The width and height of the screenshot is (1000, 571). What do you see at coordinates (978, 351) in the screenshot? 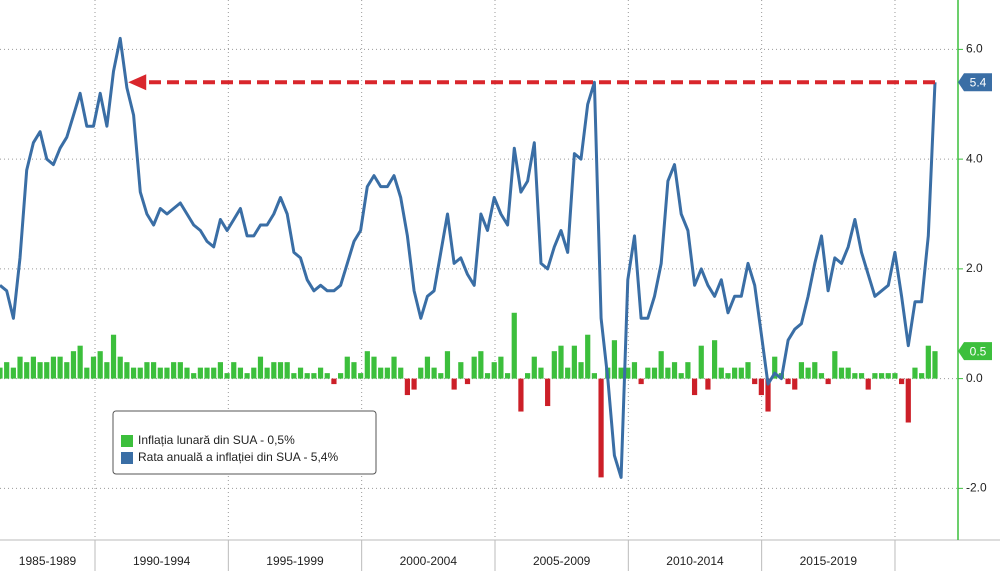
I see `value-tag-label: 0.5` at bounding box center [978, 351].